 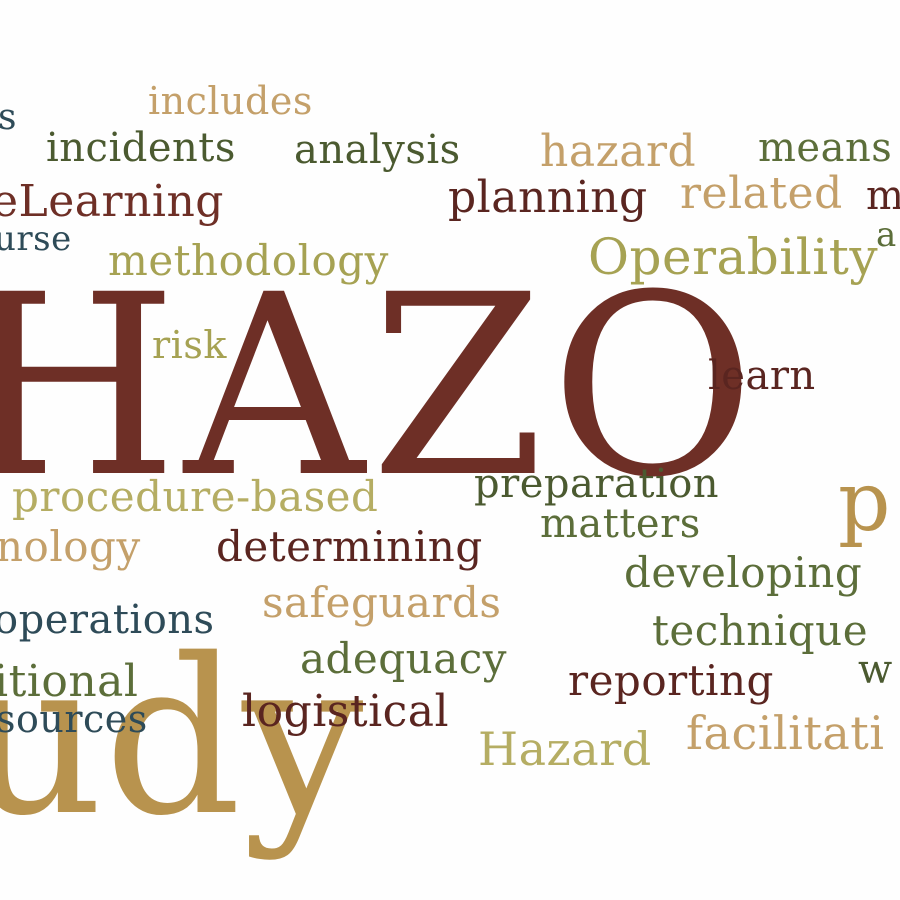 What do you see at coordinates (189, 345) in the screenshot?
I see `word-risk: risk` at bounding box center [189, 345].